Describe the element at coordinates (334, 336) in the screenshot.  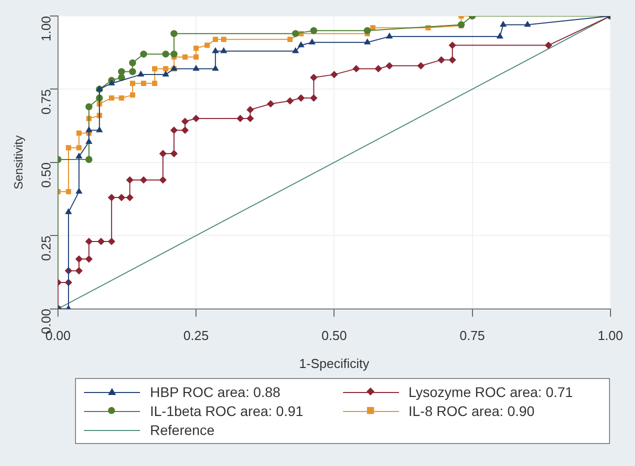
I see `x-tick-label: 0.50` at that location.